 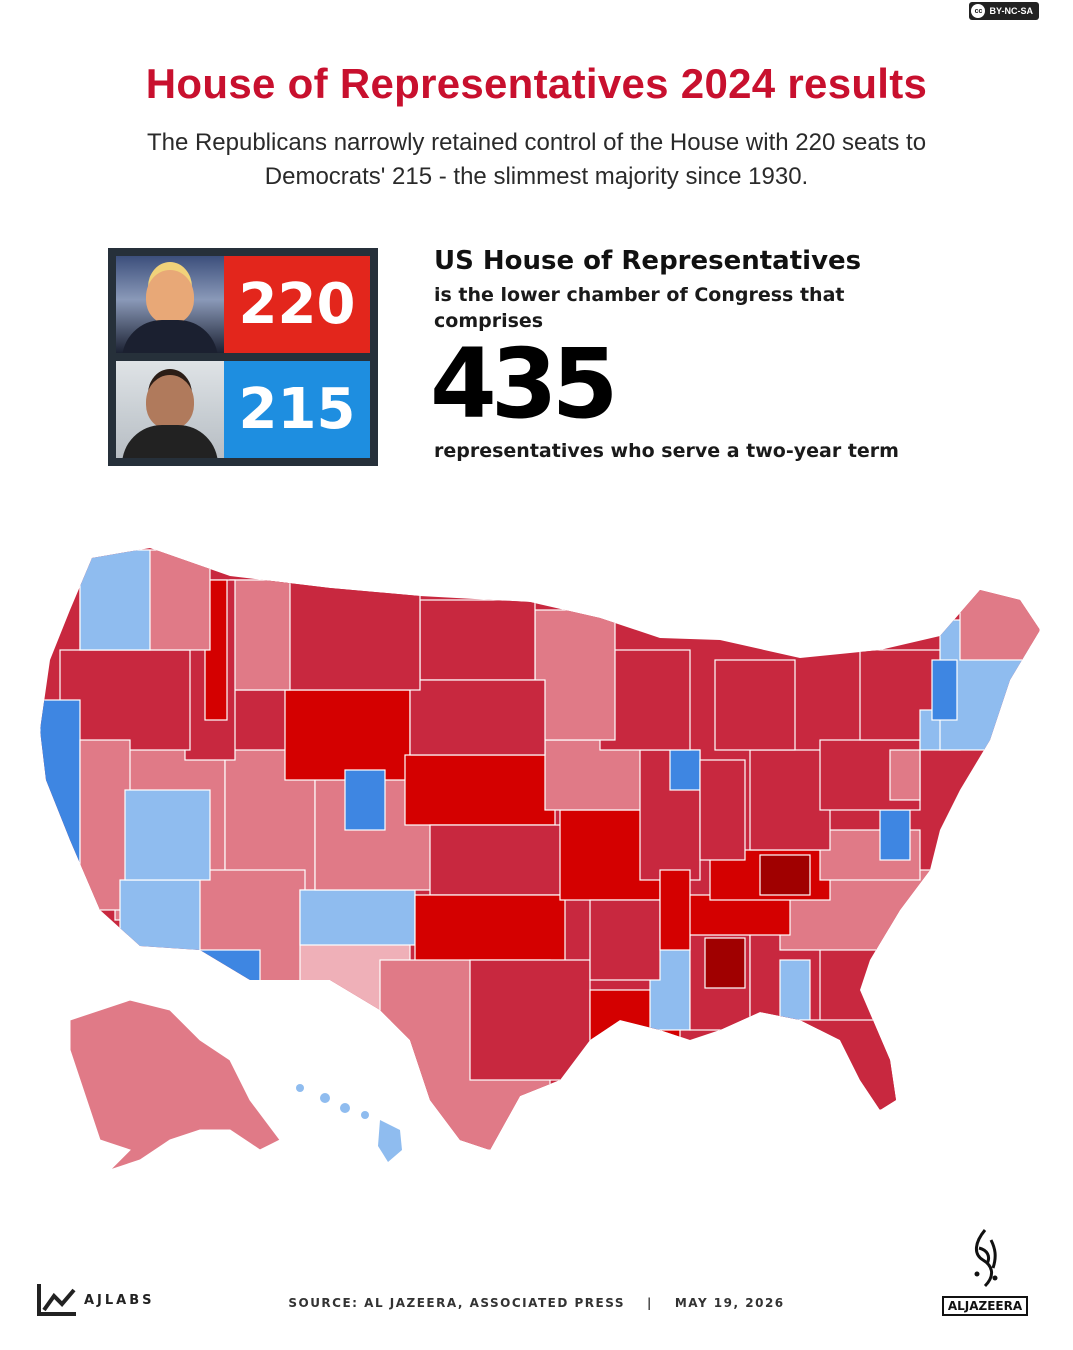 What do you see at coordinates (639, 295) in the screenshot?
I see `info-line-1: is the lower chamber of Congress that` at bounding box center [639, 295].